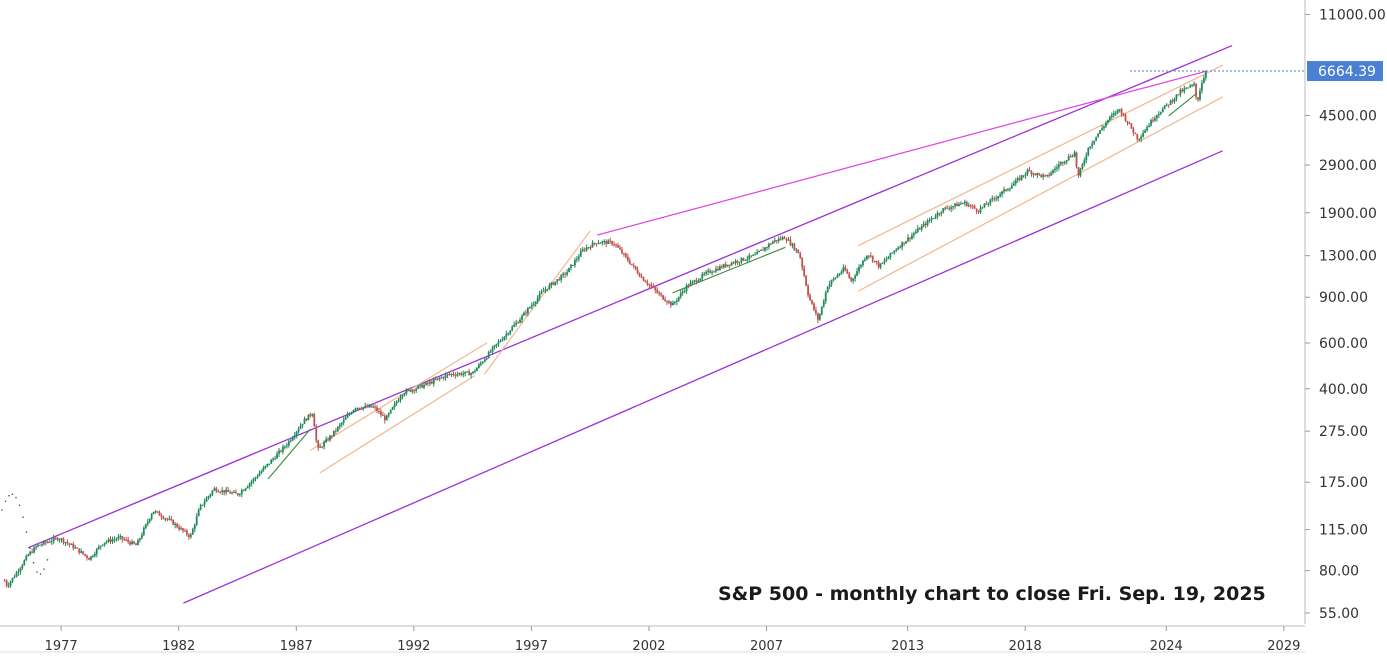 The width and height of the screenshot is (1387, 658). Describe the element at coordinates (1343, 344) in the screenshot. I see `y-tick-label: 600.00` at that location.